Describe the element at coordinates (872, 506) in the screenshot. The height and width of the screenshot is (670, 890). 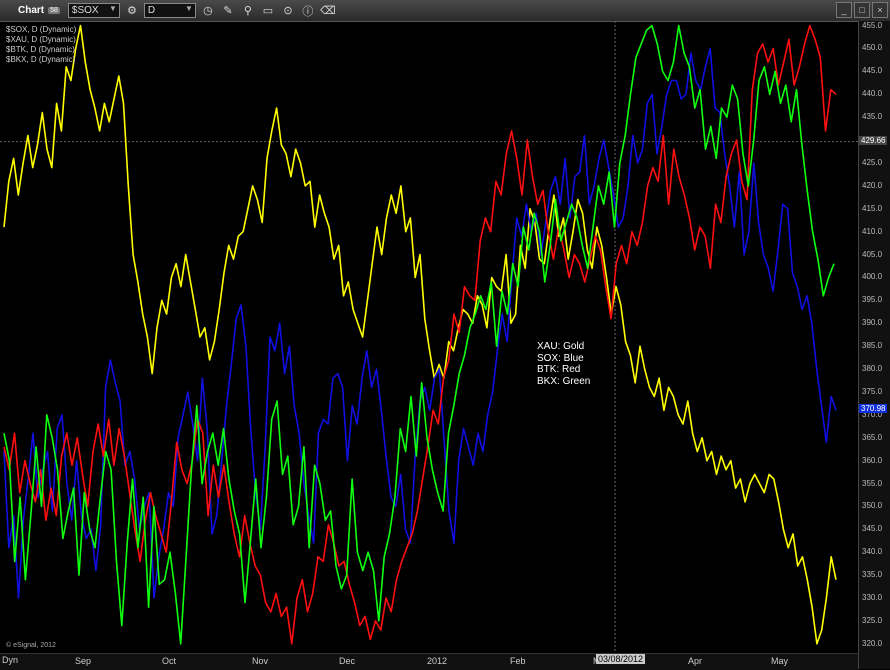
I see `y-tick-label: 350.0` at that location.